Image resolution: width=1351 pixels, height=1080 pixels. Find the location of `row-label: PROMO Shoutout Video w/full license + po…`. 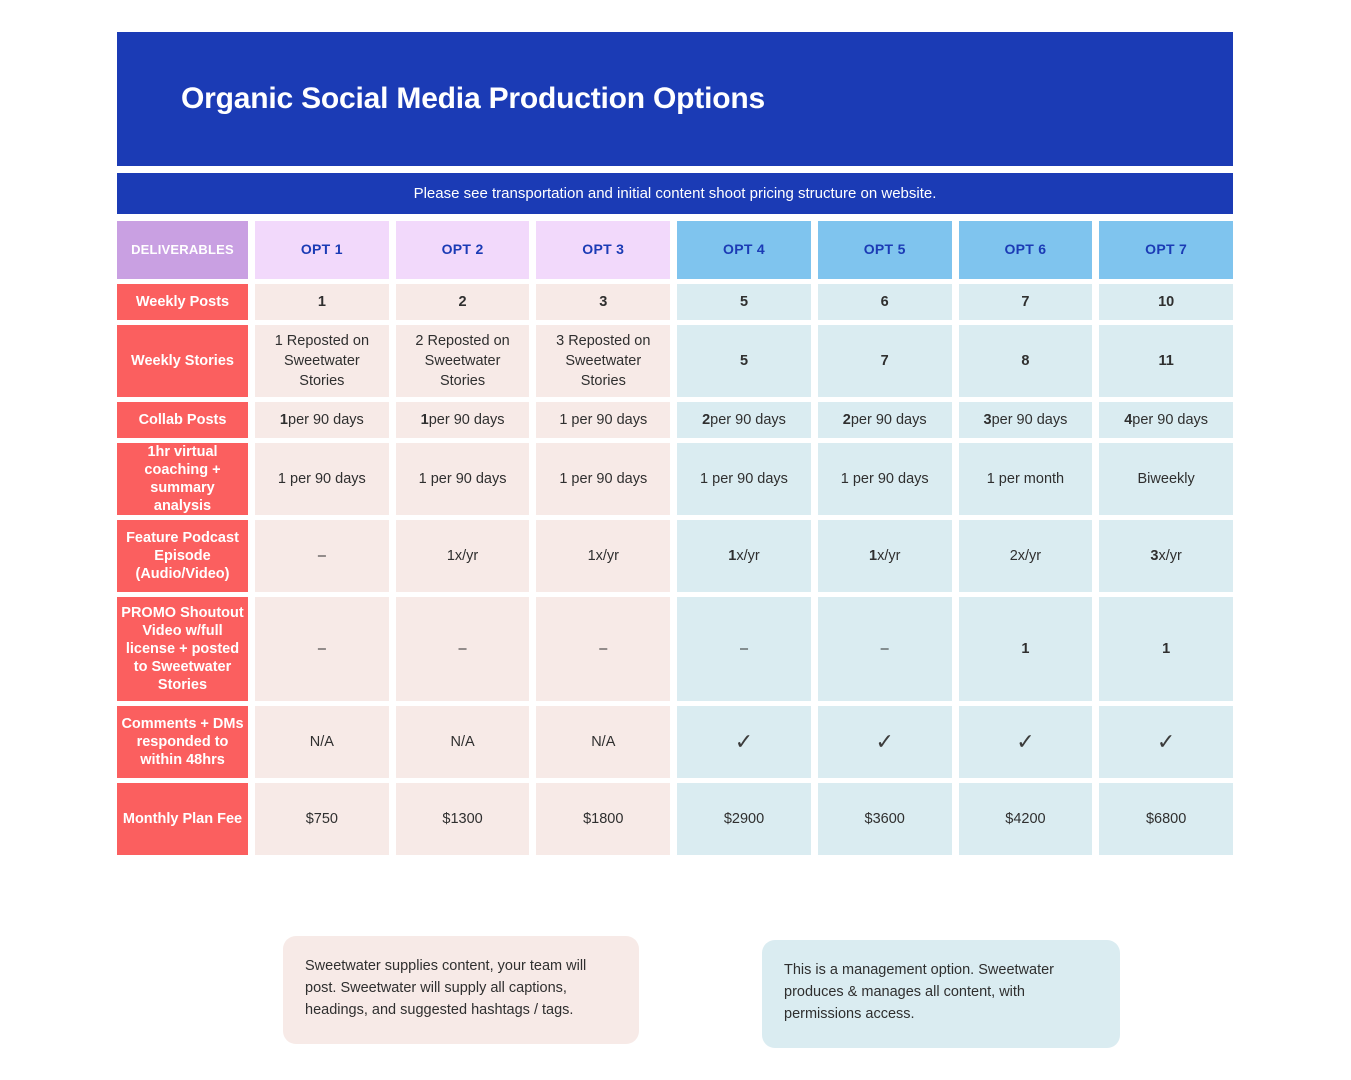

row-label: PROMO Shoutout Video w/full license + po… is located at coordinates (182, 649).